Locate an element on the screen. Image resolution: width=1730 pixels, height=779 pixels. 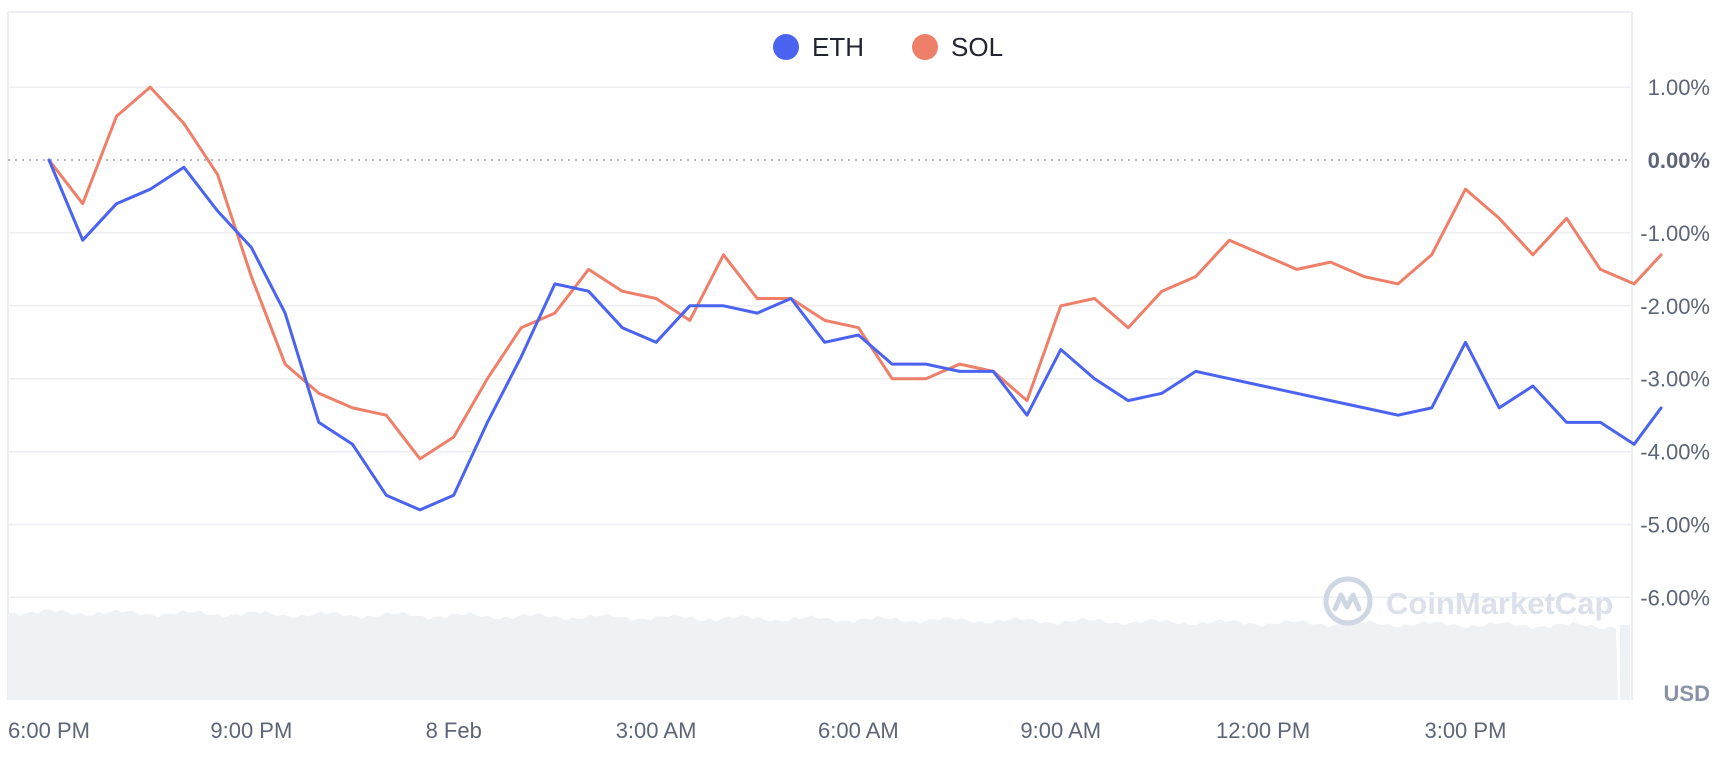
x-tick-label: 12:00 PM is located at coordinates (1263, 730).